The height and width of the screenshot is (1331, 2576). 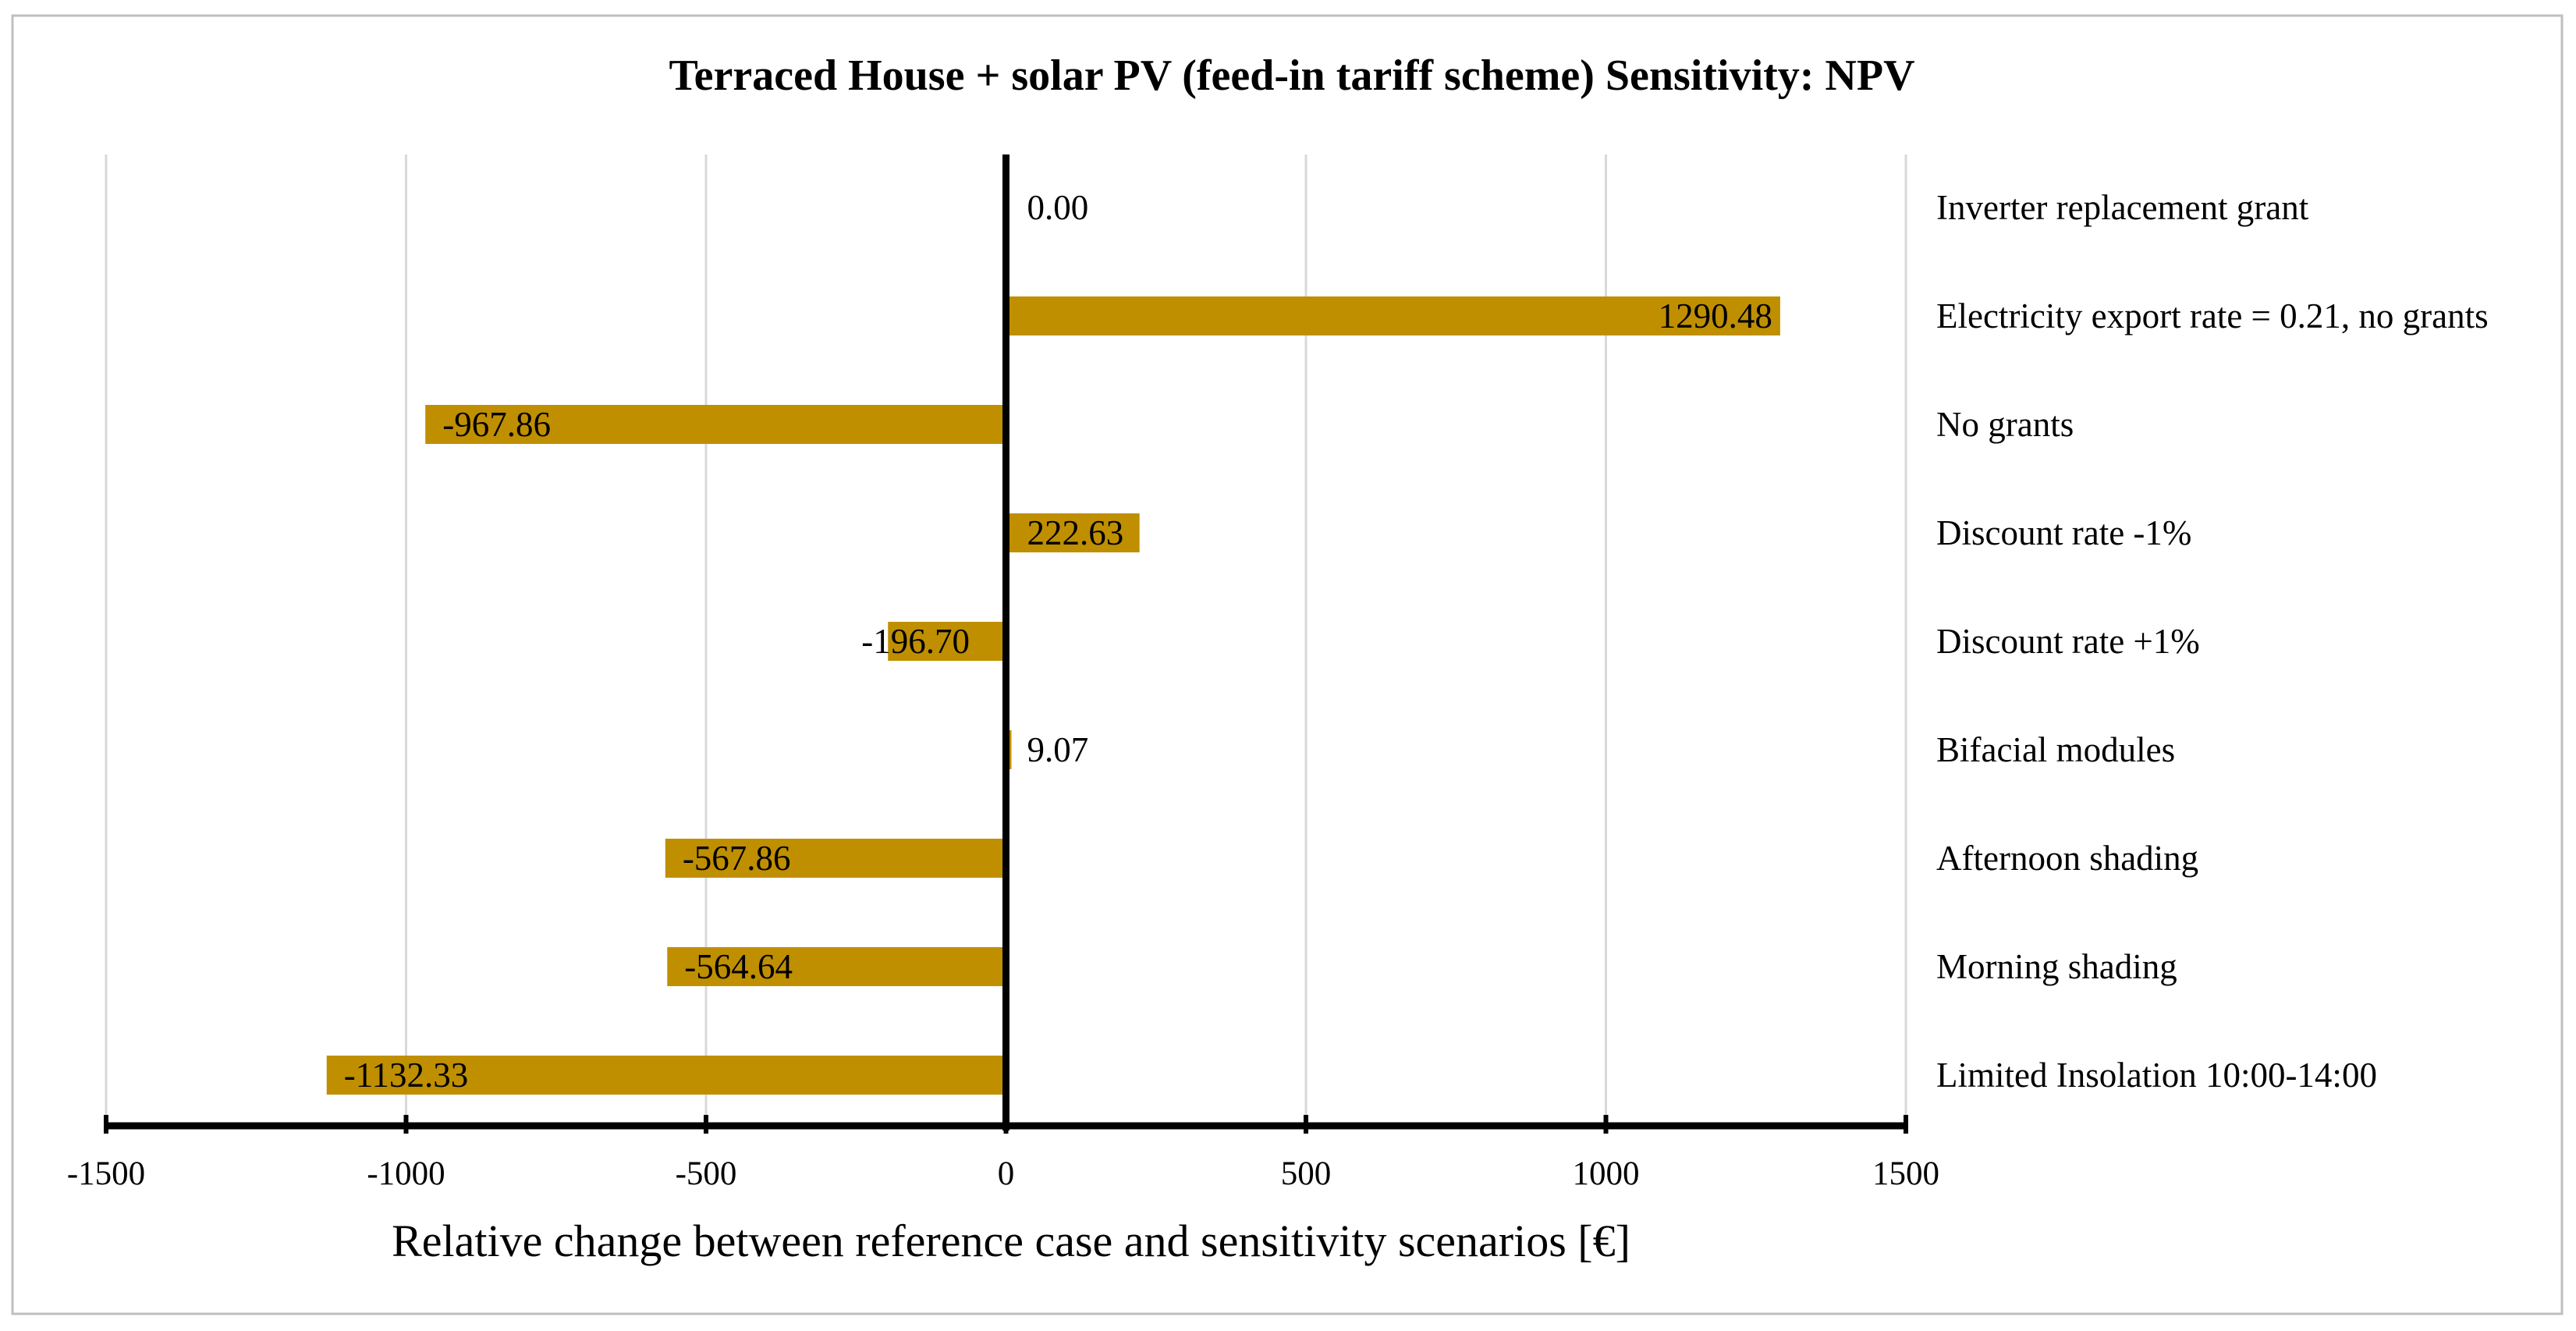 What do you see at coordinates (406, 1173) in the screenshot?
I see `x-tick-label: -1000` at bounding box center [406, 1173].